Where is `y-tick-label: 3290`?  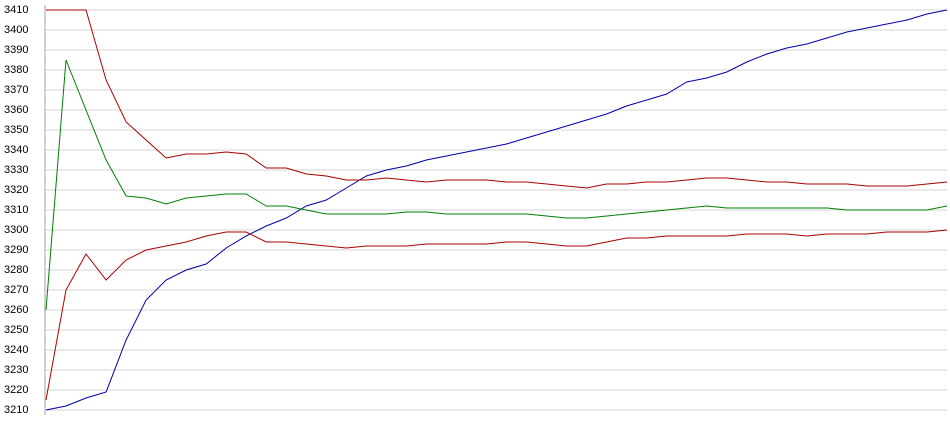
y-tick-label: 3290 is located at coordinates (16, 250).